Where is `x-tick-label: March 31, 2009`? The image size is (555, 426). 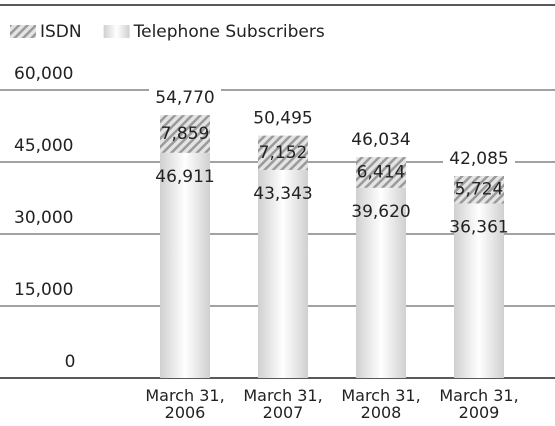 x-tick-label: March 31, 2009 is located at coordinates (479, 404).